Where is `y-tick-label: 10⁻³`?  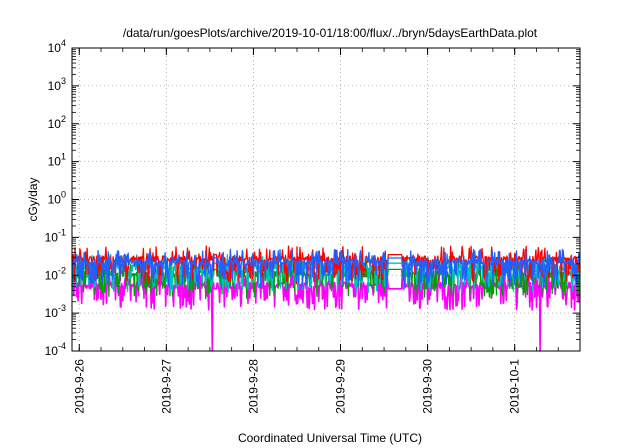
y-tick-label: 10⁻³ is located at coordinates (55, 311).